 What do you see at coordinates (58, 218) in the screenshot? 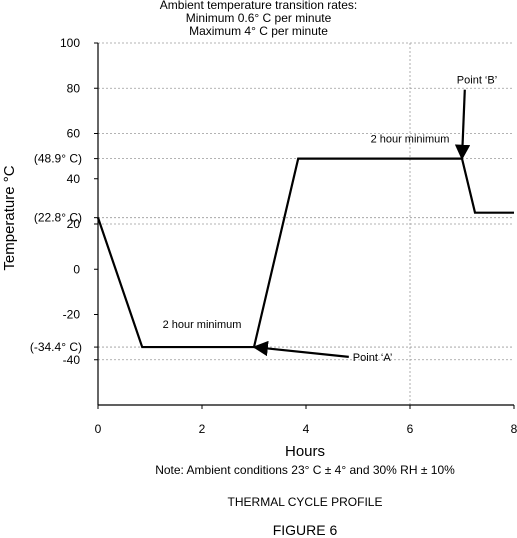
I see `y-extra-label: (22.8° C)` at bounding box center [58, 218].